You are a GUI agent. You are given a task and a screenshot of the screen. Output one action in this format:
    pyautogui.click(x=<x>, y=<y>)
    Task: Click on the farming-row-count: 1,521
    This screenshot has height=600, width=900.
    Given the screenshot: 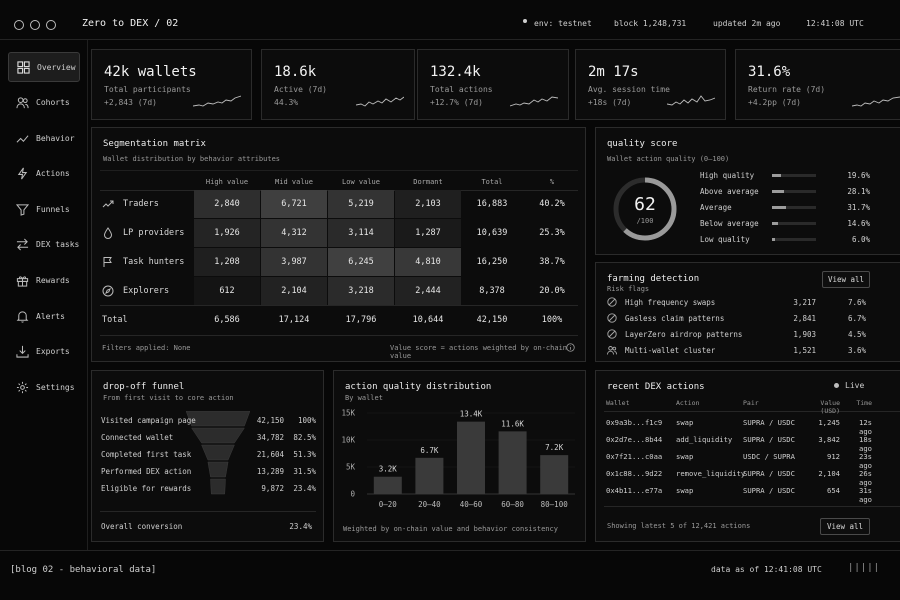 What is the action you would take?
    pyautogui.click(x=804, y=350)
    